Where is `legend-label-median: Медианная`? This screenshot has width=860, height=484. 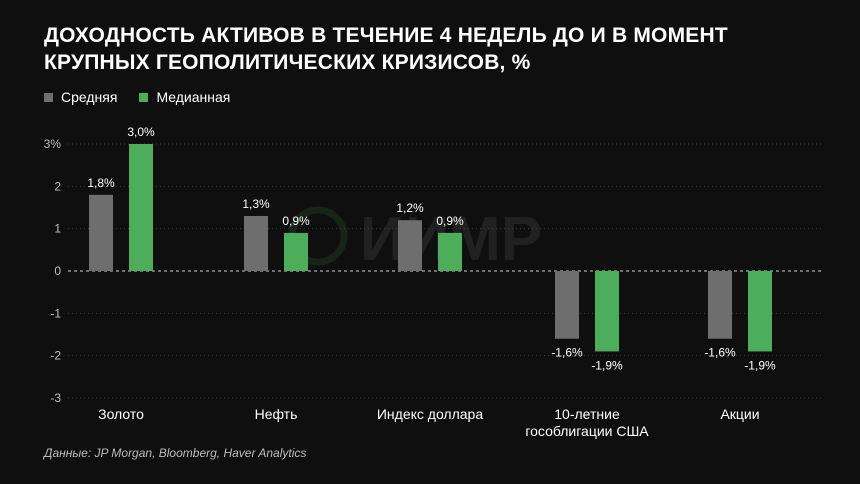 legend-label-median: Медианная is located at coordinates (193, 97).